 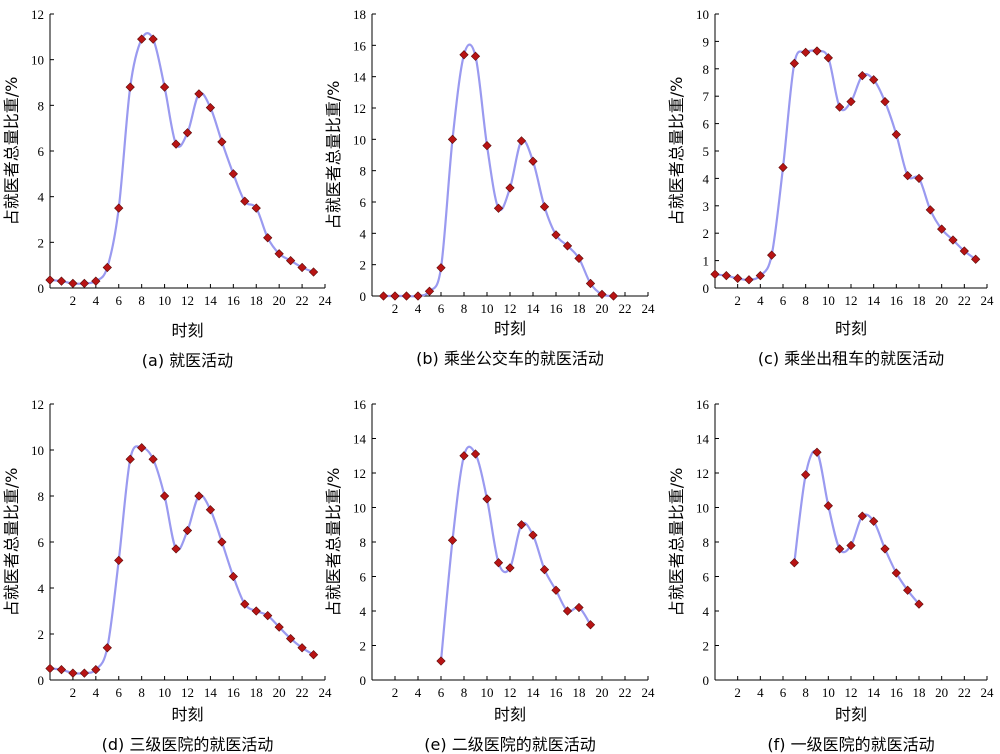 What do you see at coordinates (41, 288) in the screenshot?
I see `y-tick-label: 0` at bounding box center [41, 288].